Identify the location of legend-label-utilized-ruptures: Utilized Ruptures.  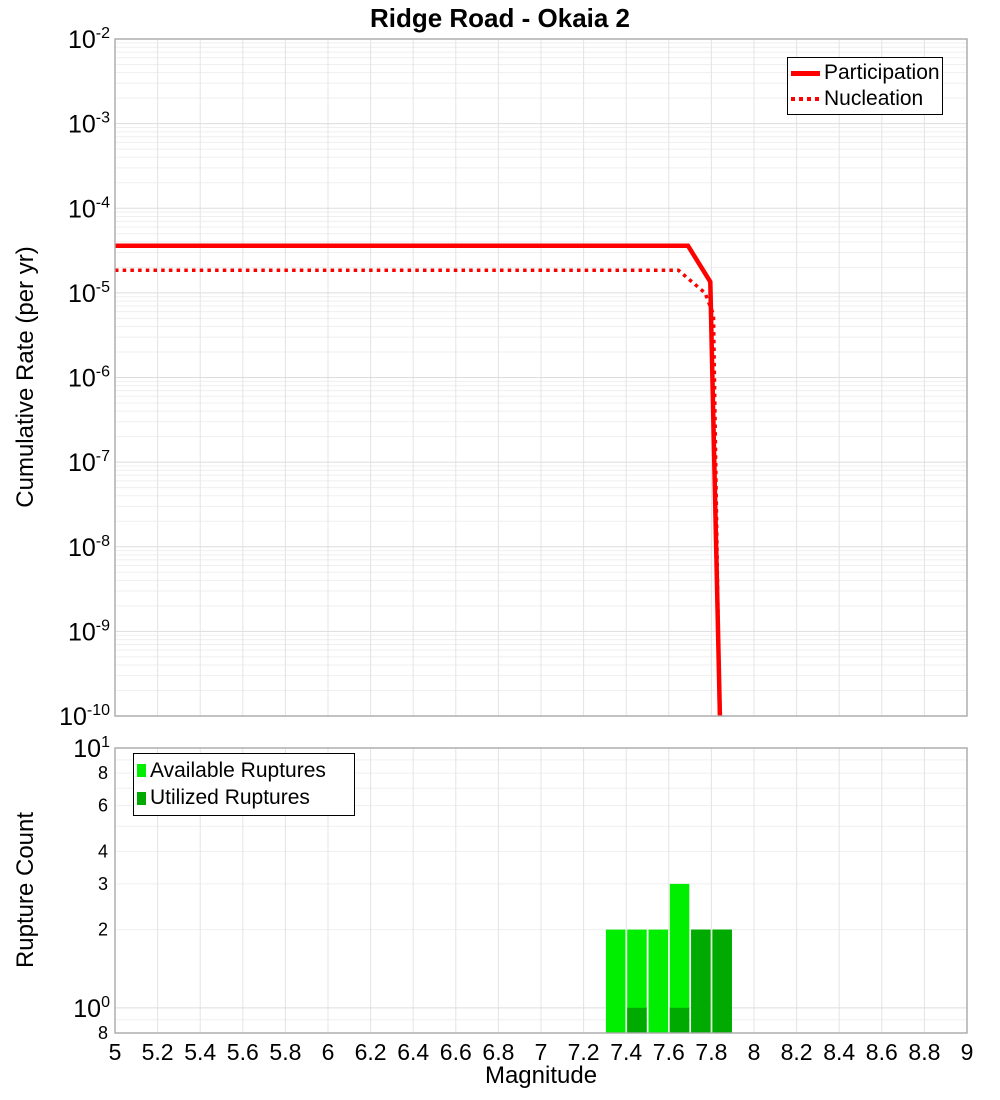
(230, 798).